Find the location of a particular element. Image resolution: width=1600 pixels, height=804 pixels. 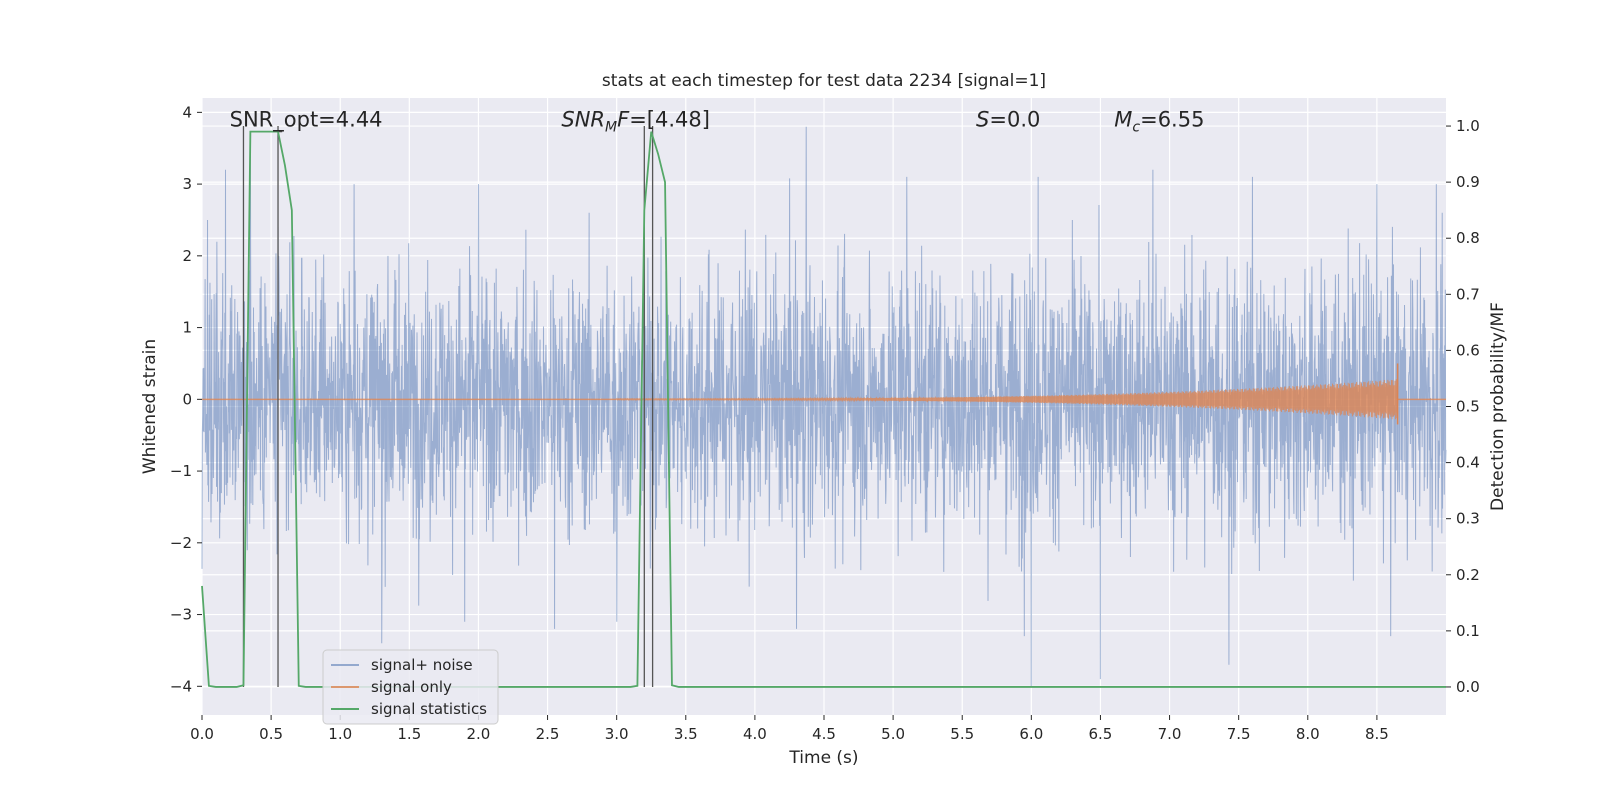

legend-entry: signal+ noise is located at coordinates (422, 665).